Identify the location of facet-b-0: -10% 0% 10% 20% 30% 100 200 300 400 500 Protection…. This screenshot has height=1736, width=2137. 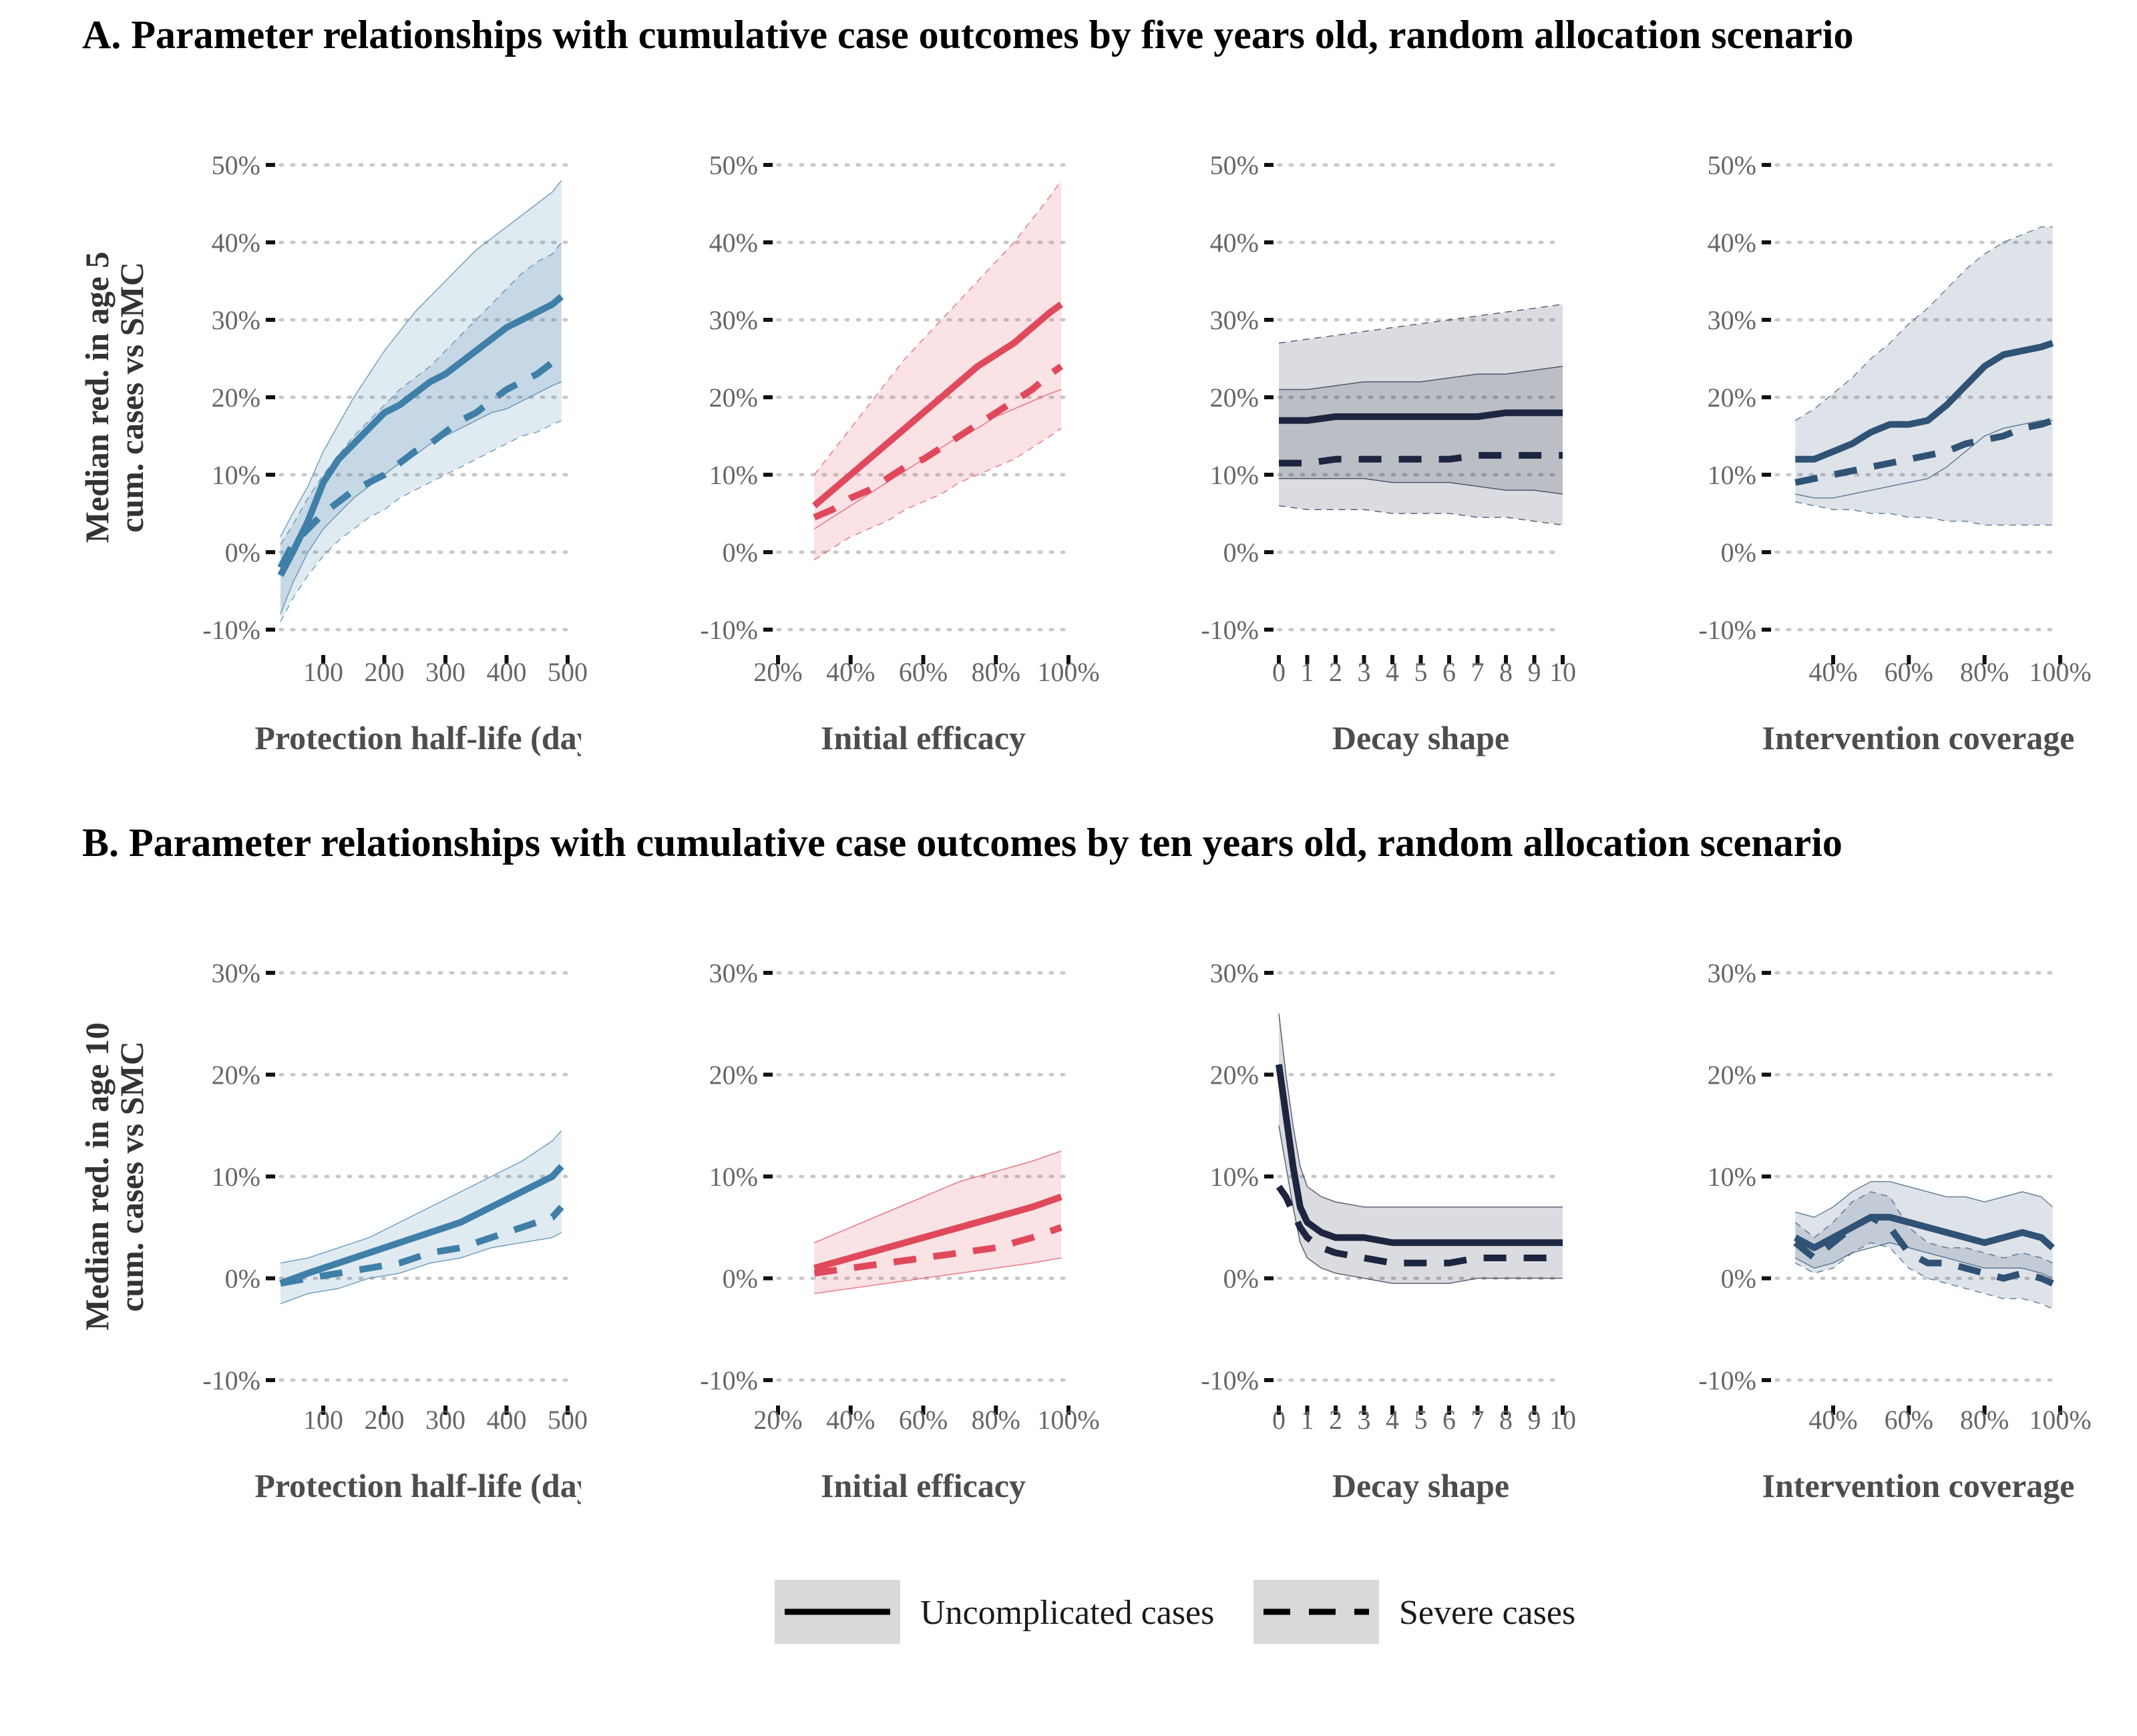
(335, 1231).